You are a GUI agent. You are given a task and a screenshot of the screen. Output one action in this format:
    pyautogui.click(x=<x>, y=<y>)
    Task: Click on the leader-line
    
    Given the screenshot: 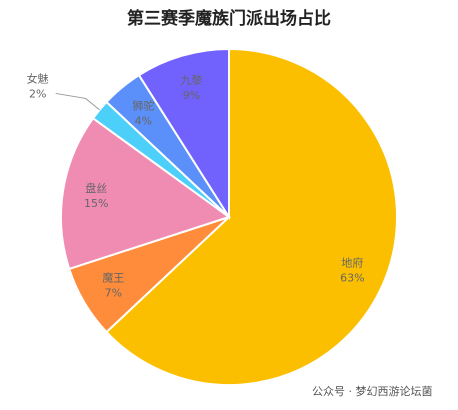 What is the action you would take?
    pyautogui.click(x=77, y=101)
    